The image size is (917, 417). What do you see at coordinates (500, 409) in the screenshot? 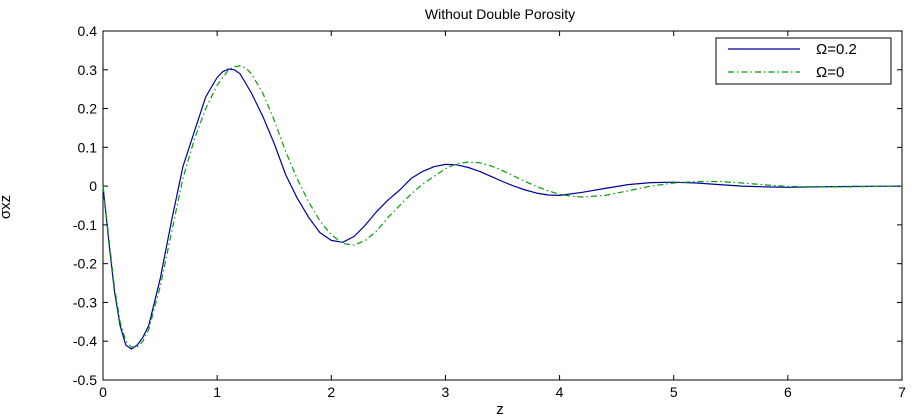
I see `x-axis-label: z` at bounding box center [500, 409].